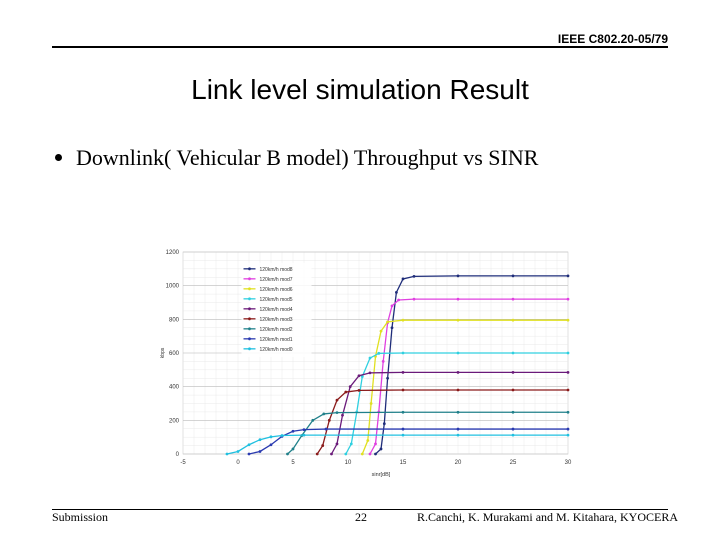 This screenshot has width=720, height=540. What do you see at coordinates (276, 280) in the screenshot?
I see `legend-label-1: 120km/h mod7` at bounding box center [276, 280].